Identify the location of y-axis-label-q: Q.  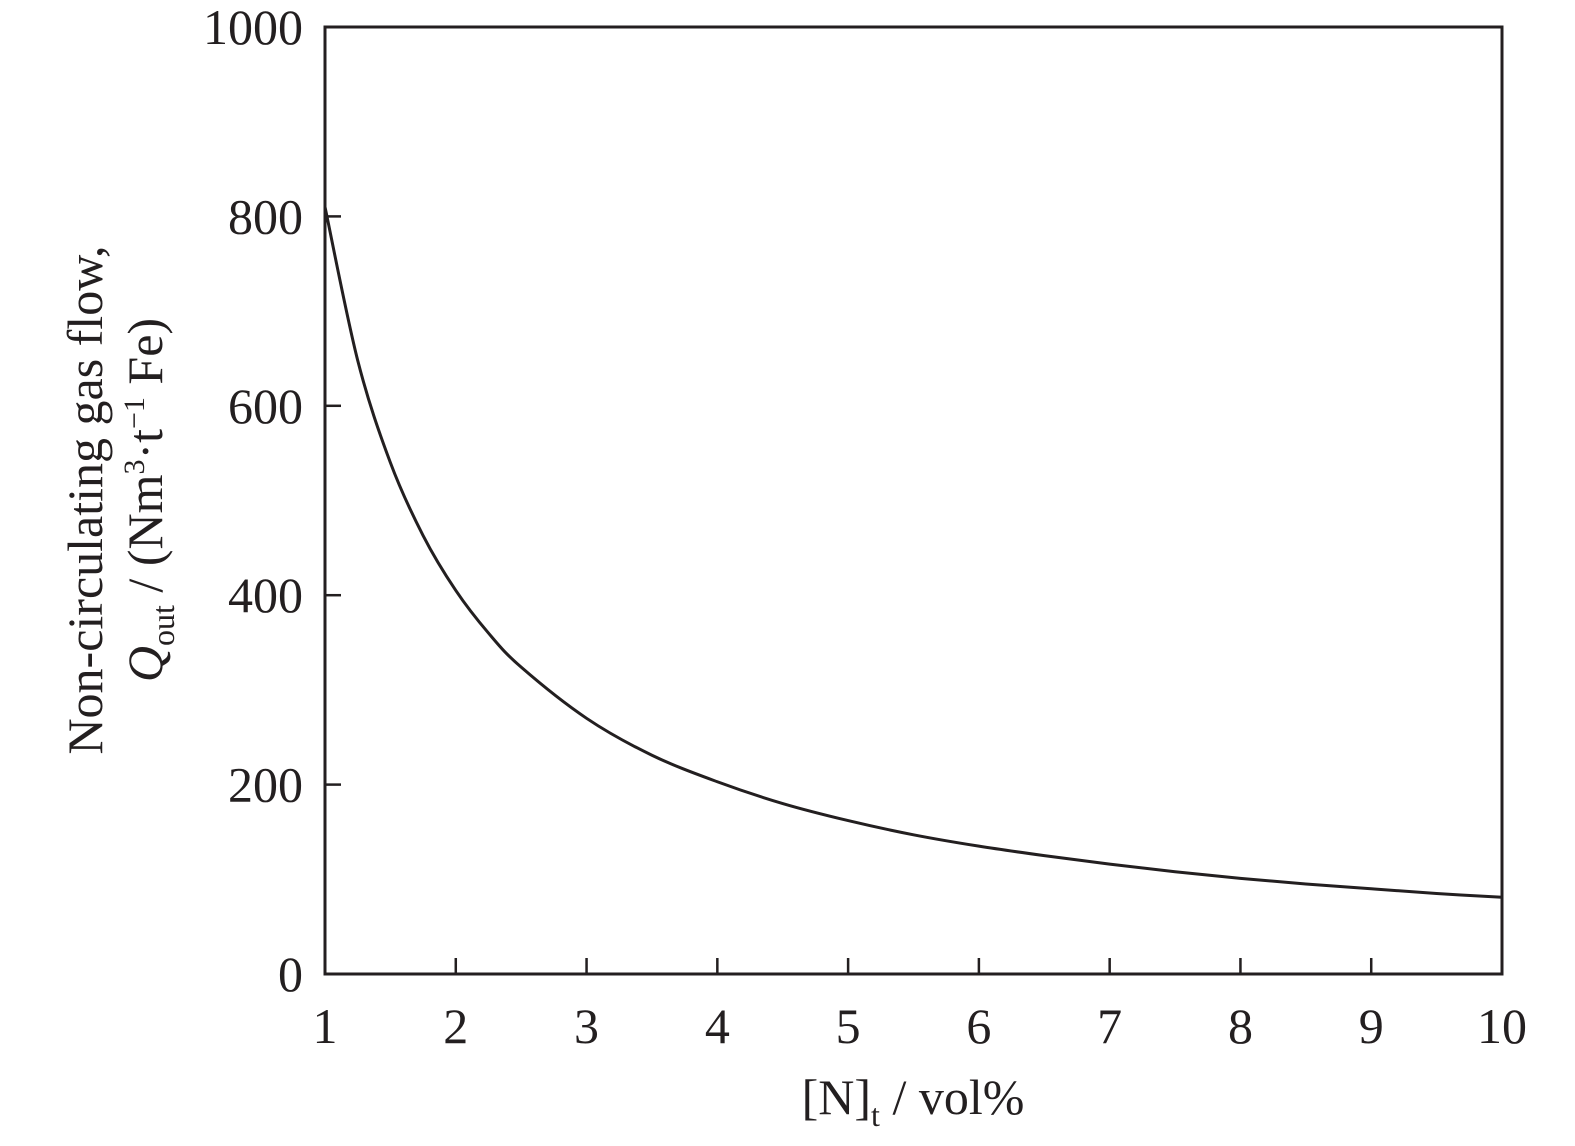
(145, 664).